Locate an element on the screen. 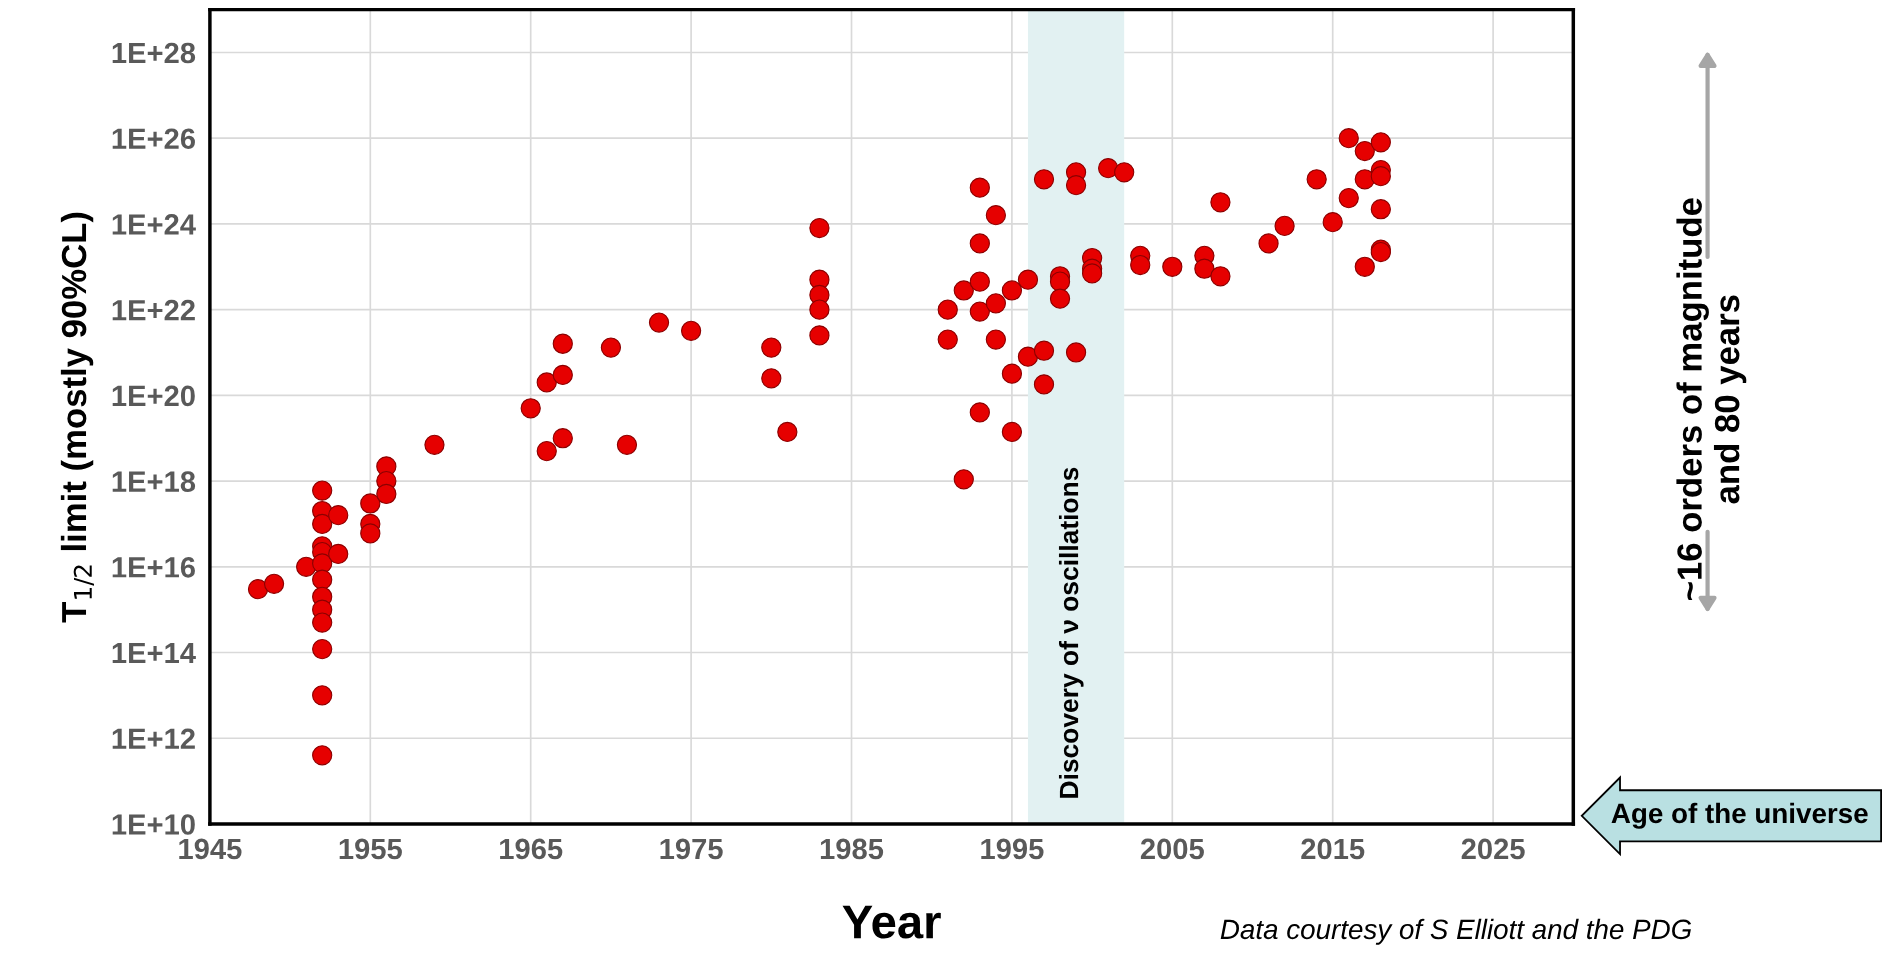 The width and height of the screenshot is (1891, 962). y-tick-label: 1E+12 is located at coordinates (153, 738).